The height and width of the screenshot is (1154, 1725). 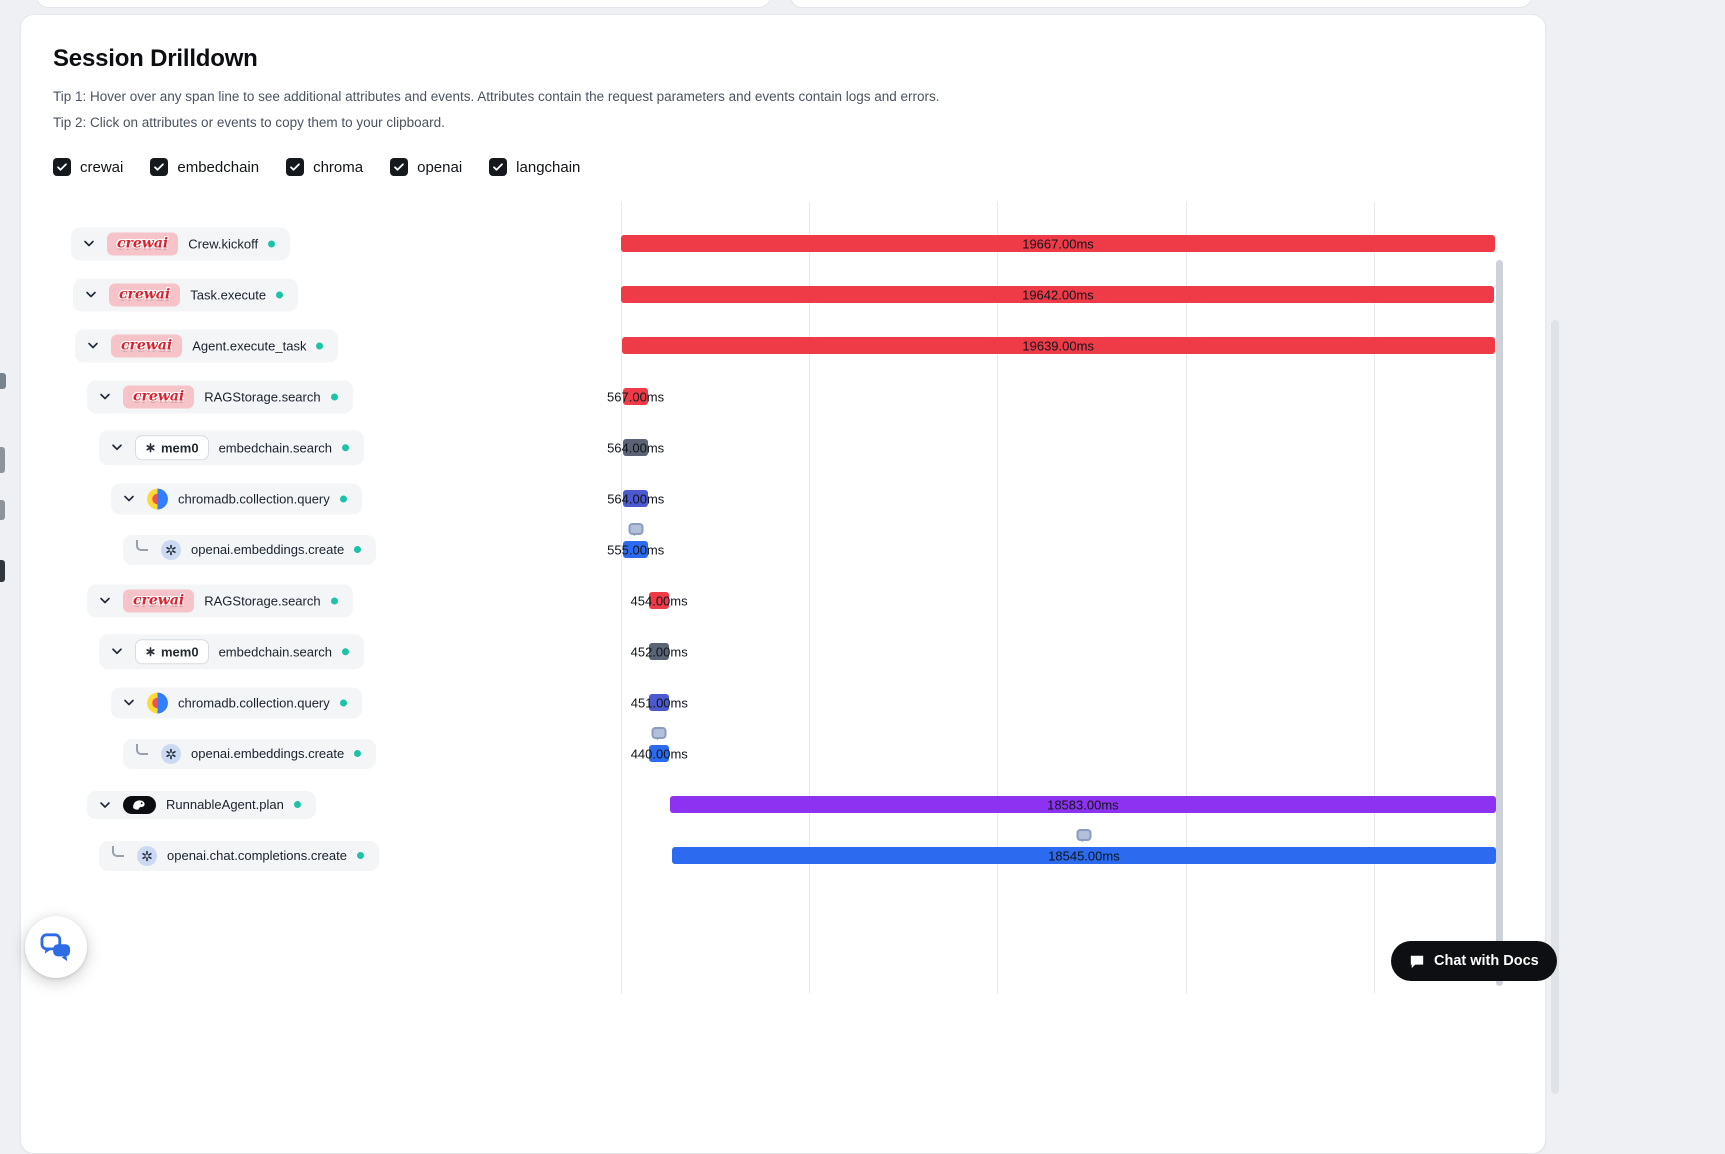 What do you see at coordinates (186, 294) in the screenshot?
I see `span-label-pill: crewai Task.execute` at bounding box center [186, 294].